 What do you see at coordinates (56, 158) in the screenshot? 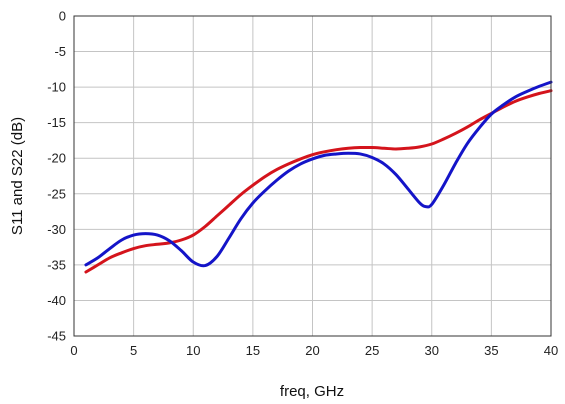
I see `y-tick-label: -20` at bounding box center [56, 158].